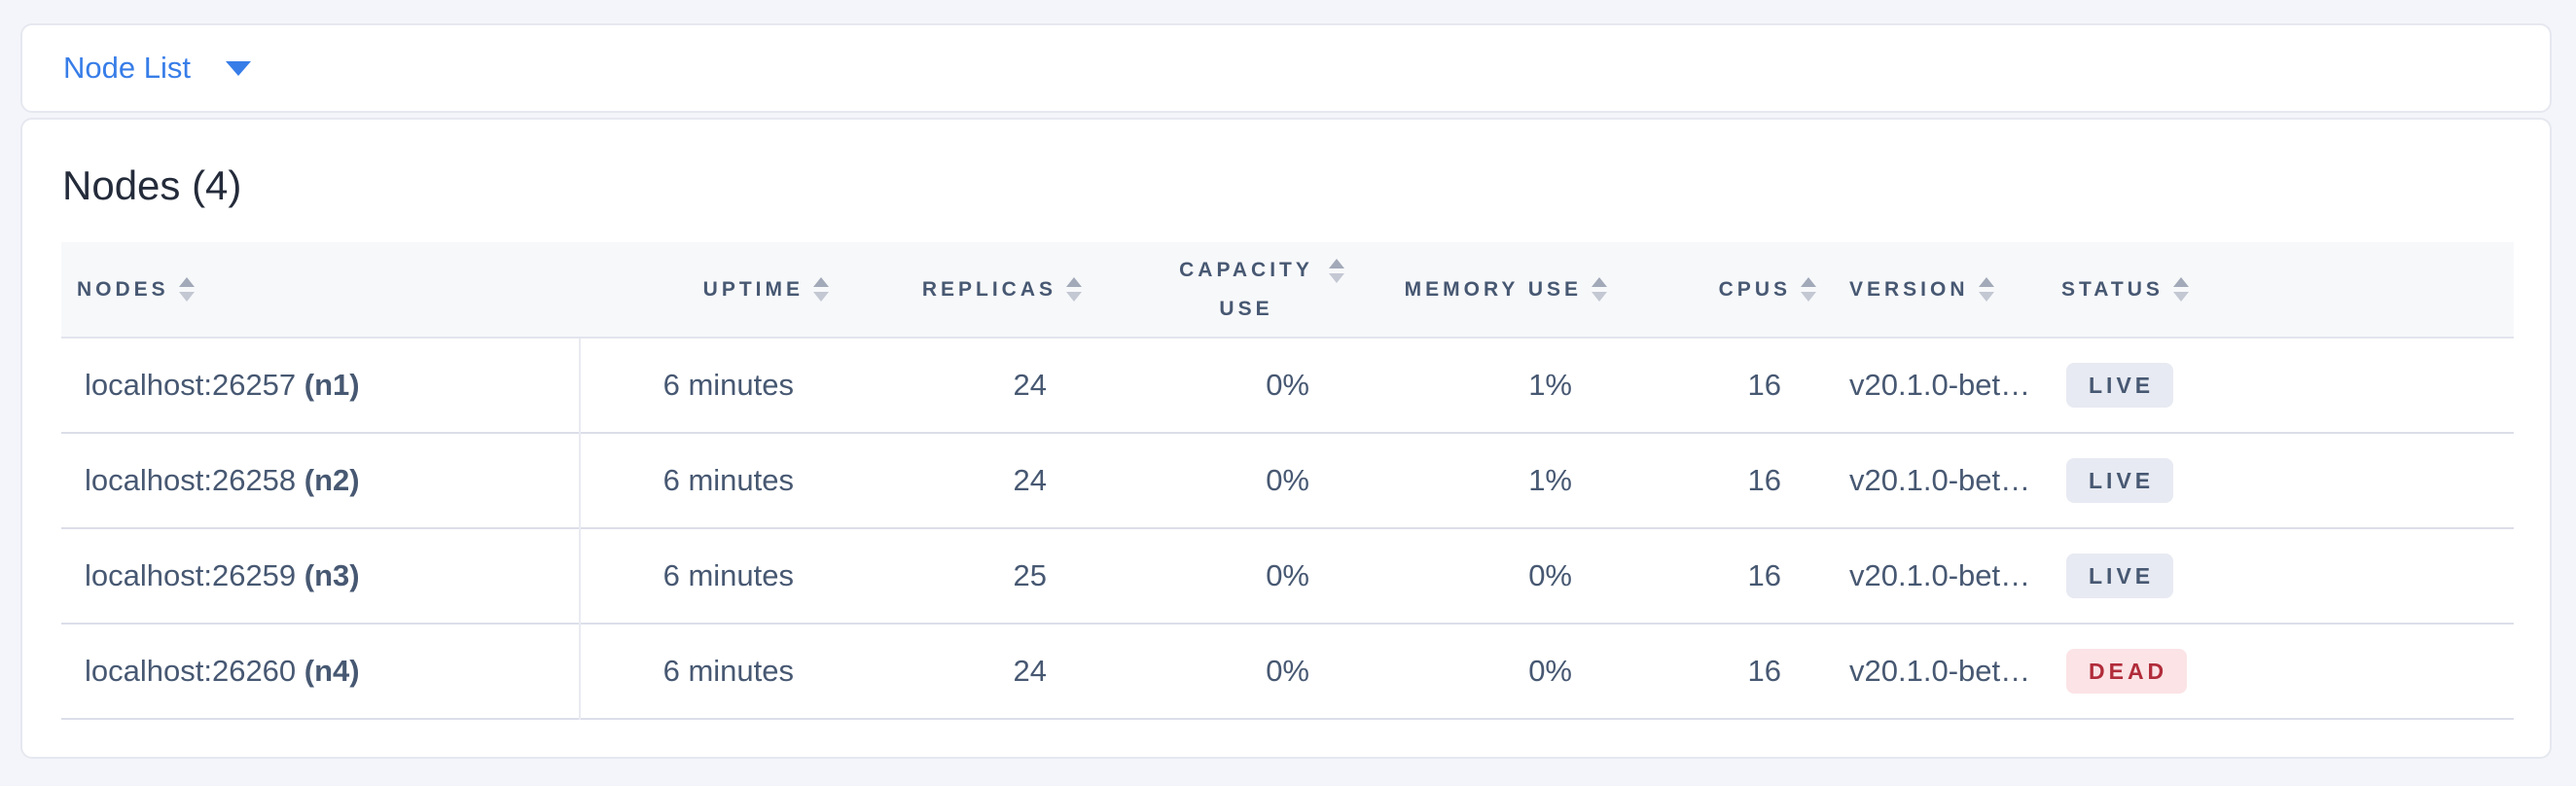  Describe the element at coordinates (332, 671) in the screenshot. I see `node-id: (n4)` at that location.